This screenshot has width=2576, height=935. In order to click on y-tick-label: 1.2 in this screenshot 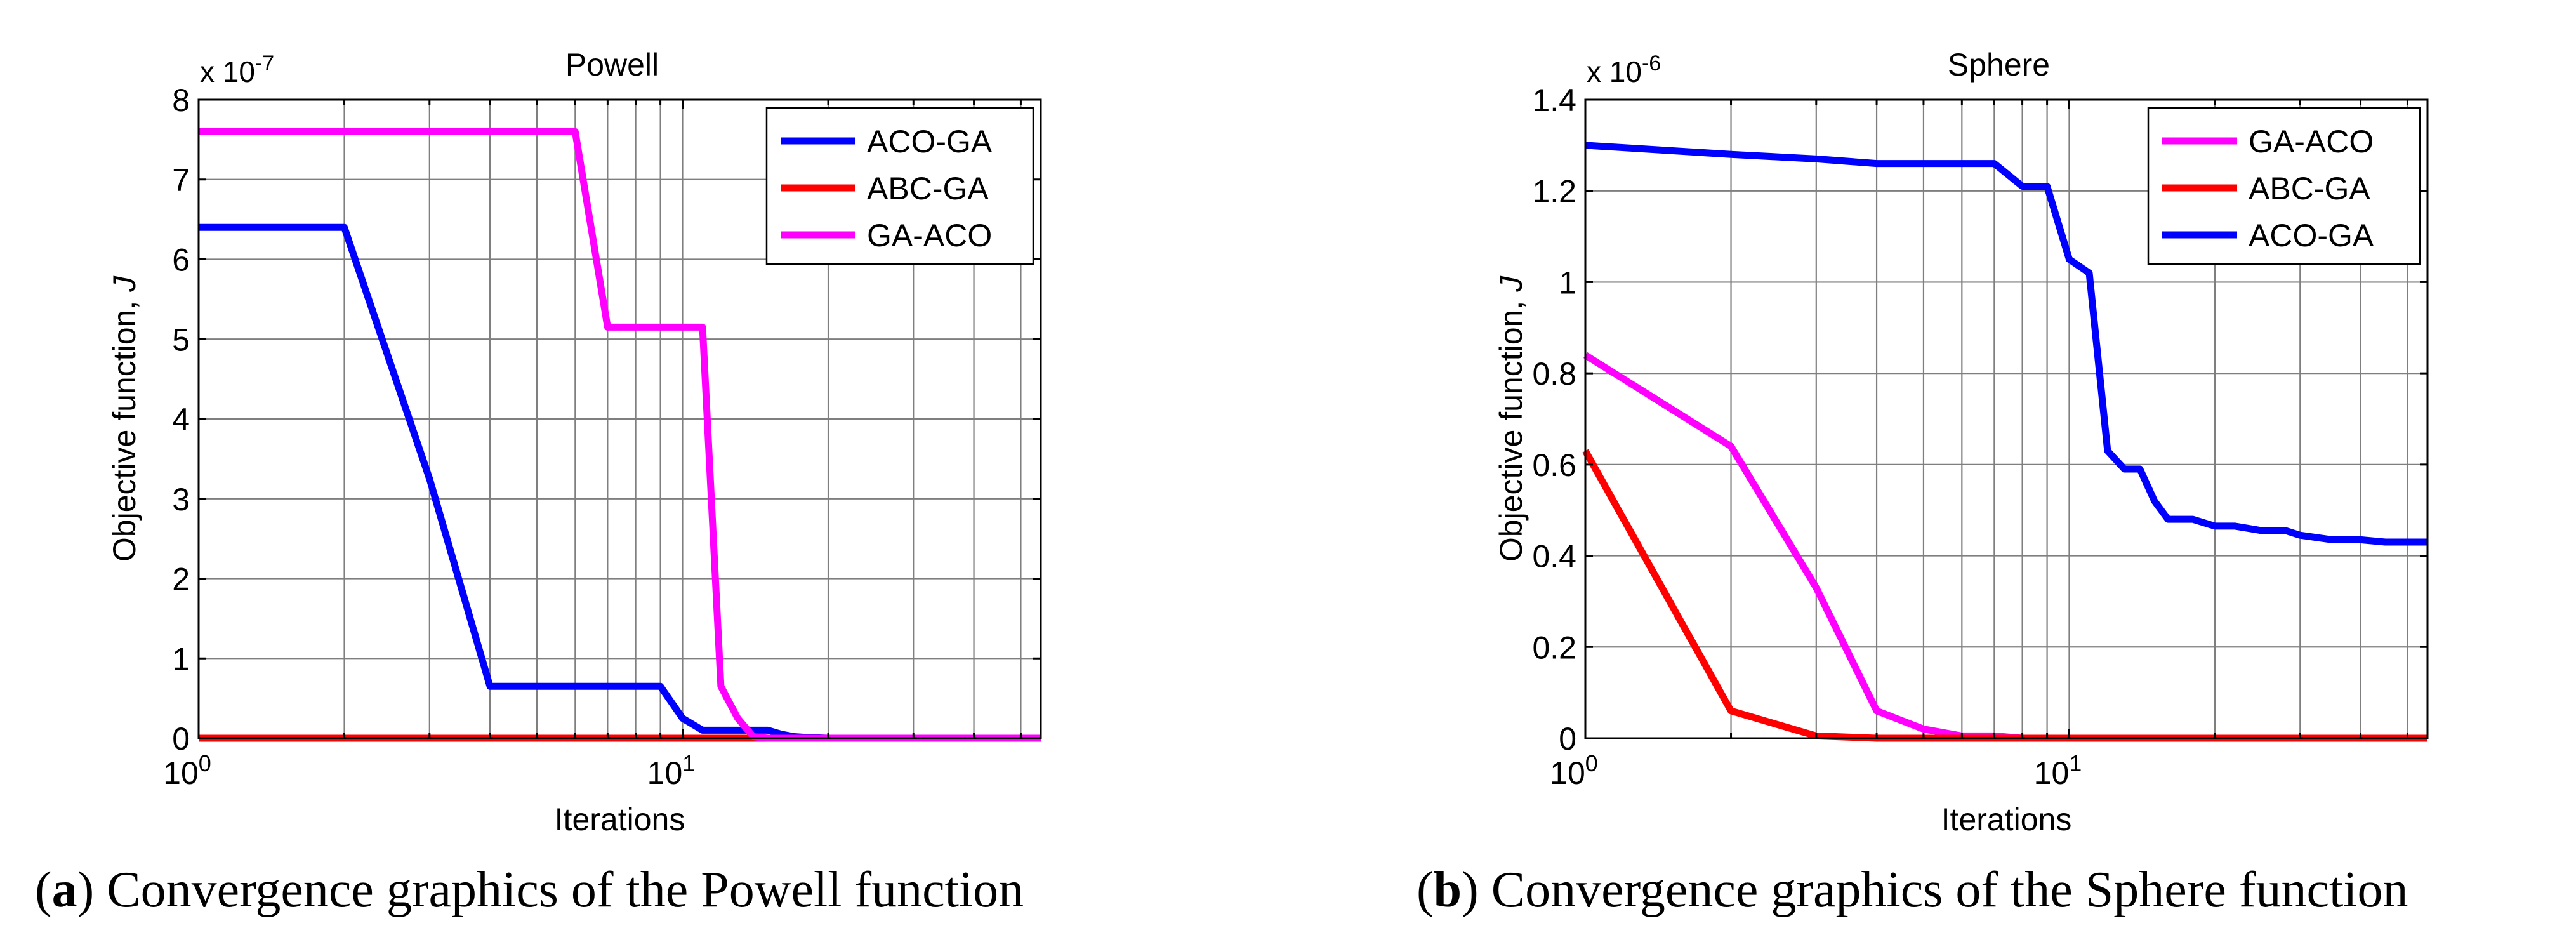, I will do `click(1554, 191)`.